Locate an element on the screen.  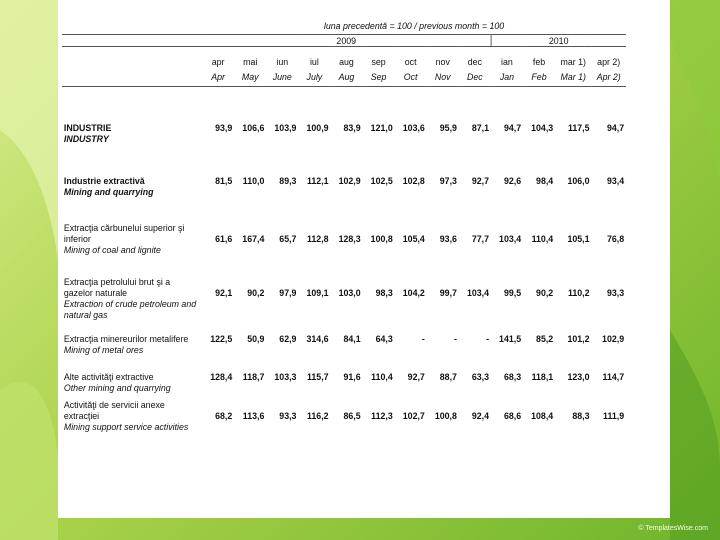
row-label-en: Mining and quarrying is located at coordinates (108, 191).